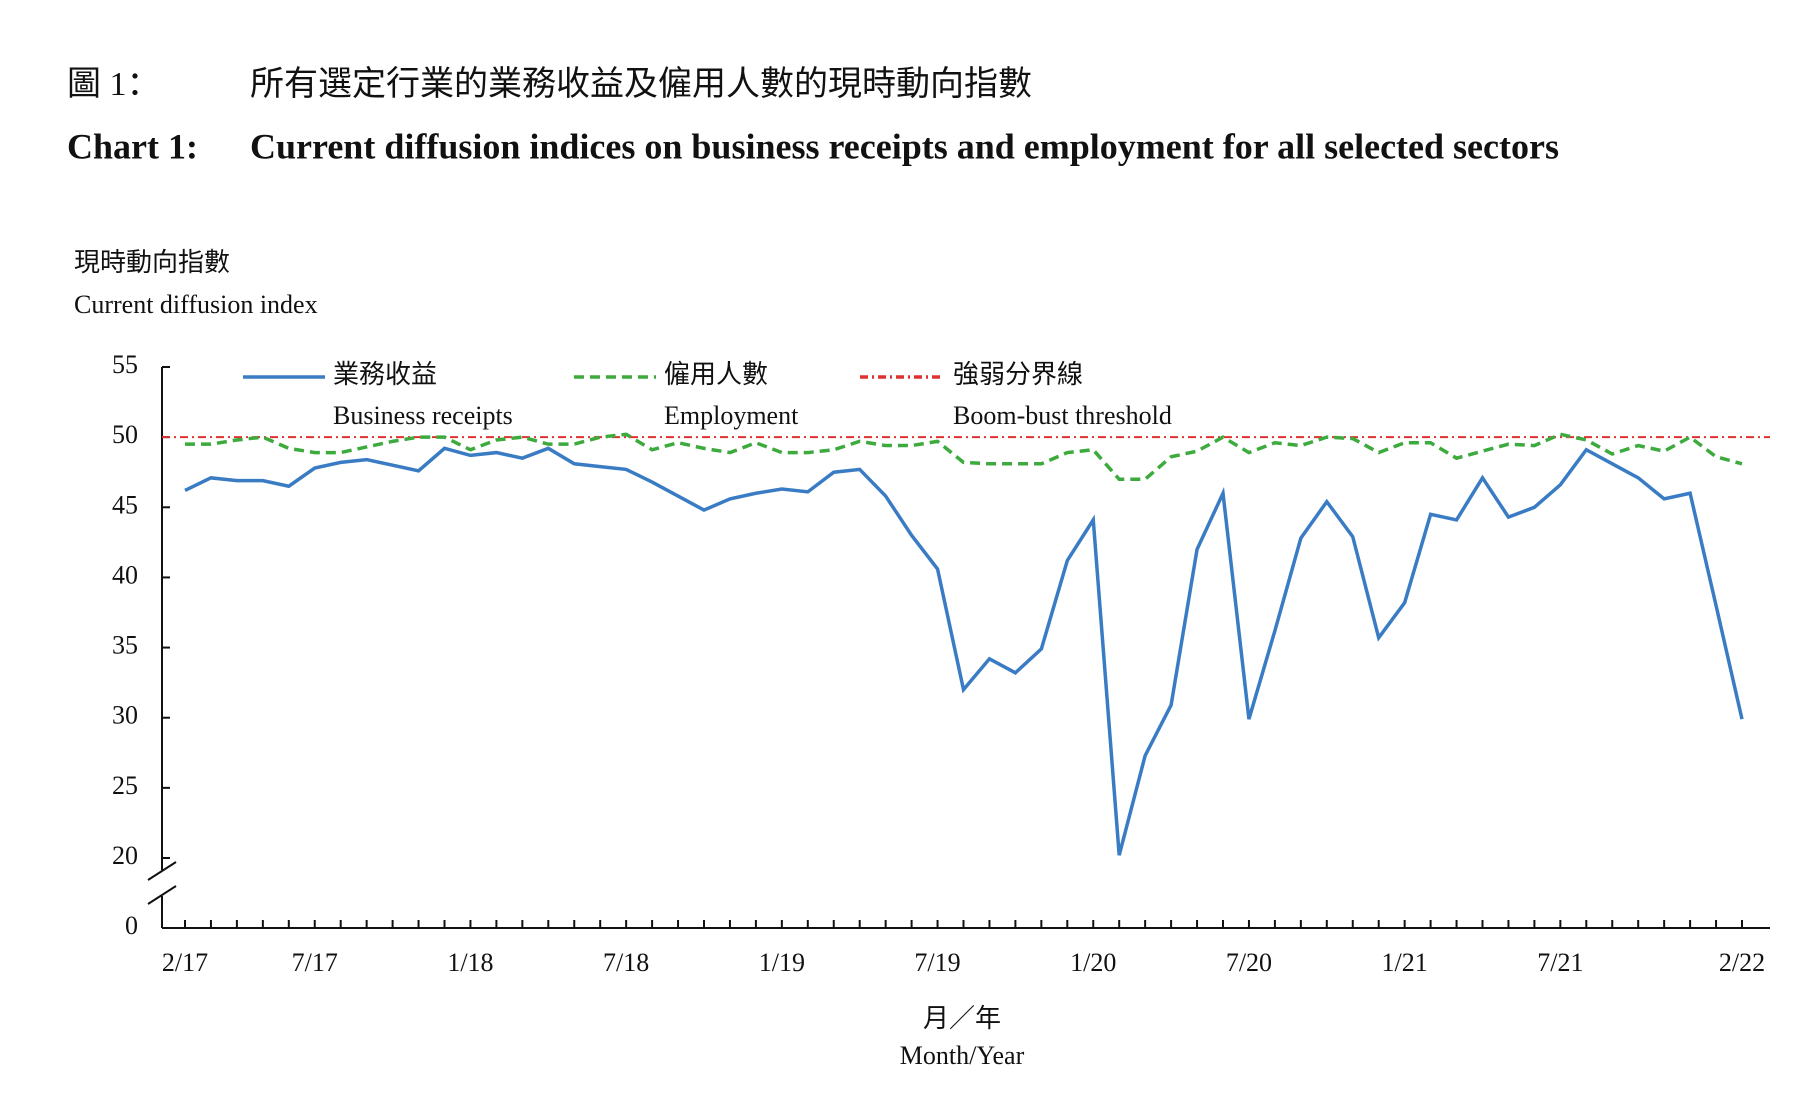 This screenshot has height=1102, width=1808. I want to click on y-tick-label: 45, so click(125, 504).